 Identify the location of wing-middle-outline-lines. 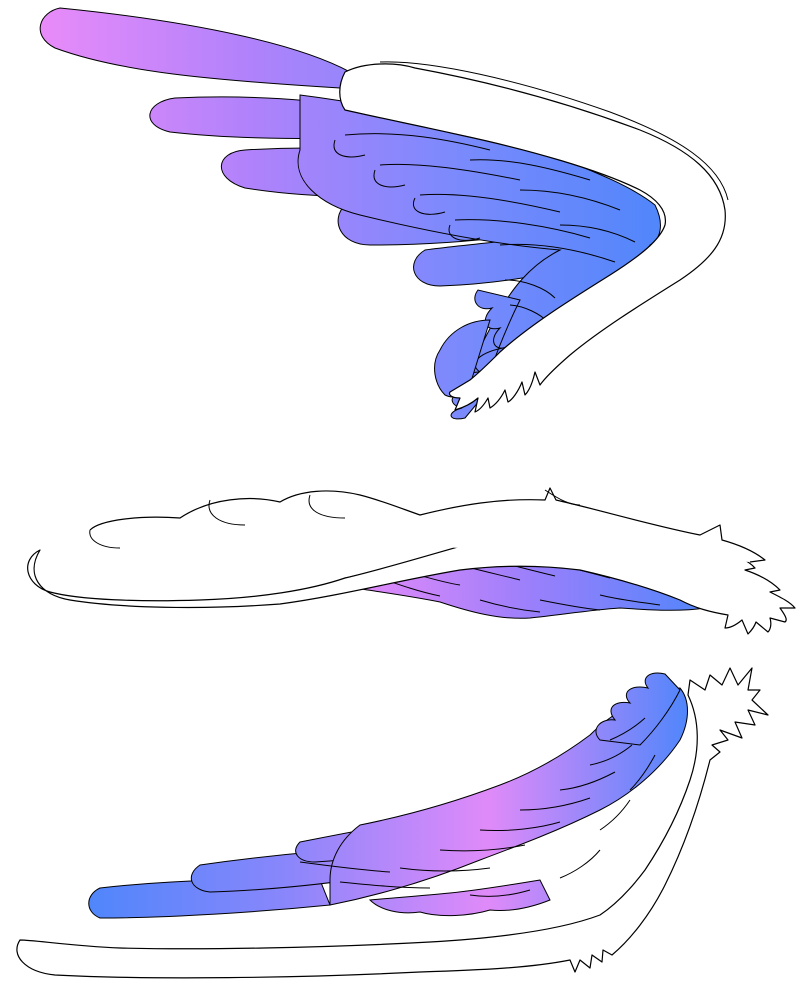
(335, 519).